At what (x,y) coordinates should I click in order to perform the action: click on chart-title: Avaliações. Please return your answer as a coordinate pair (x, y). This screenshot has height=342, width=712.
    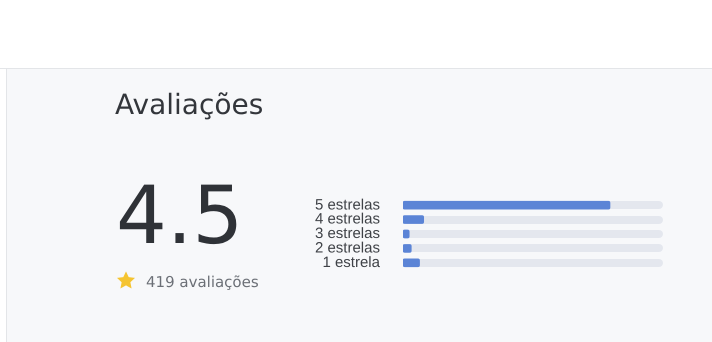
    Looking at the image, I should click on (189, 104).